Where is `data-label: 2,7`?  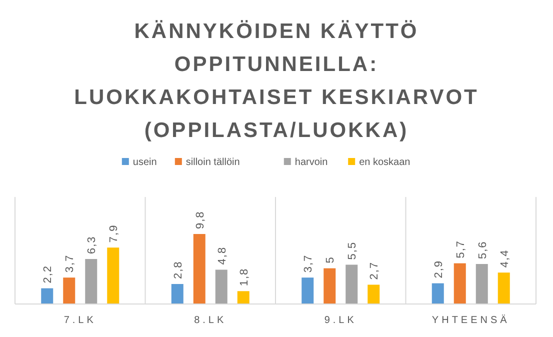 data-label: 2,7 is located at coordinates (374, 270).